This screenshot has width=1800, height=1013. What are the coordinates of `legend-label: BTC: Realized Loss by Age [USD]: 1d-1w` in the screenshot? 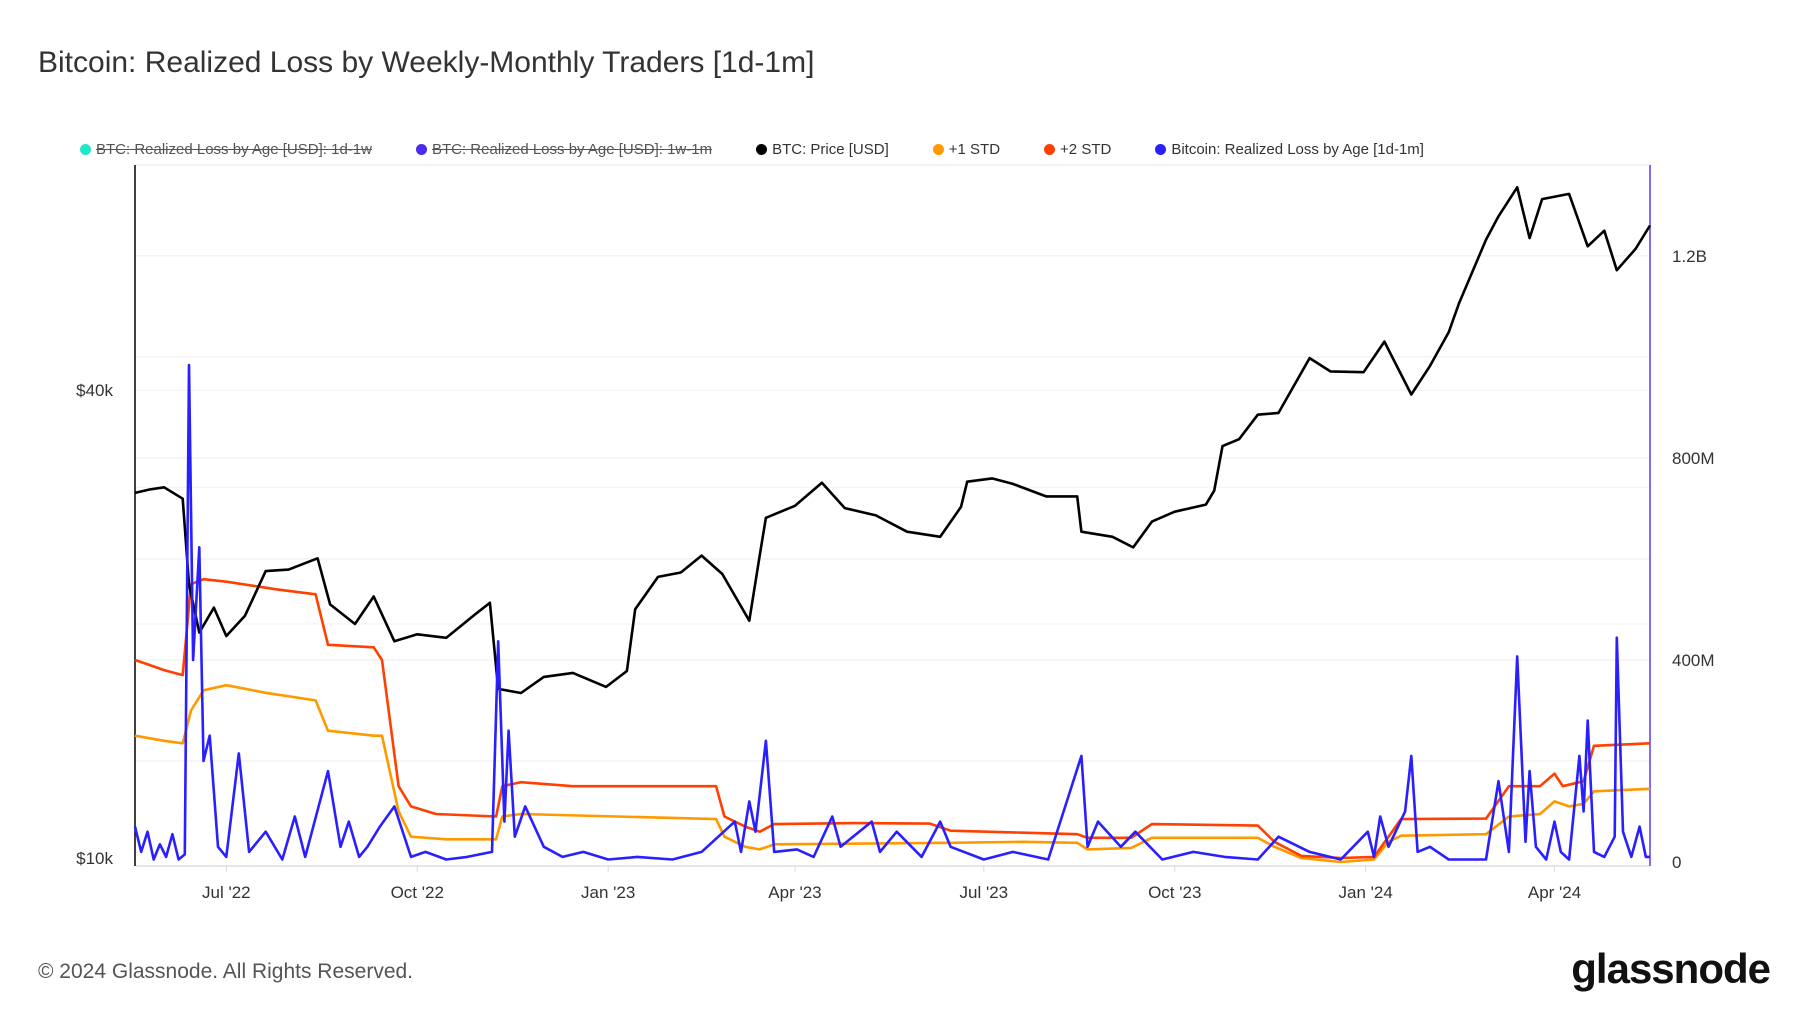 It's located at (234, 149).